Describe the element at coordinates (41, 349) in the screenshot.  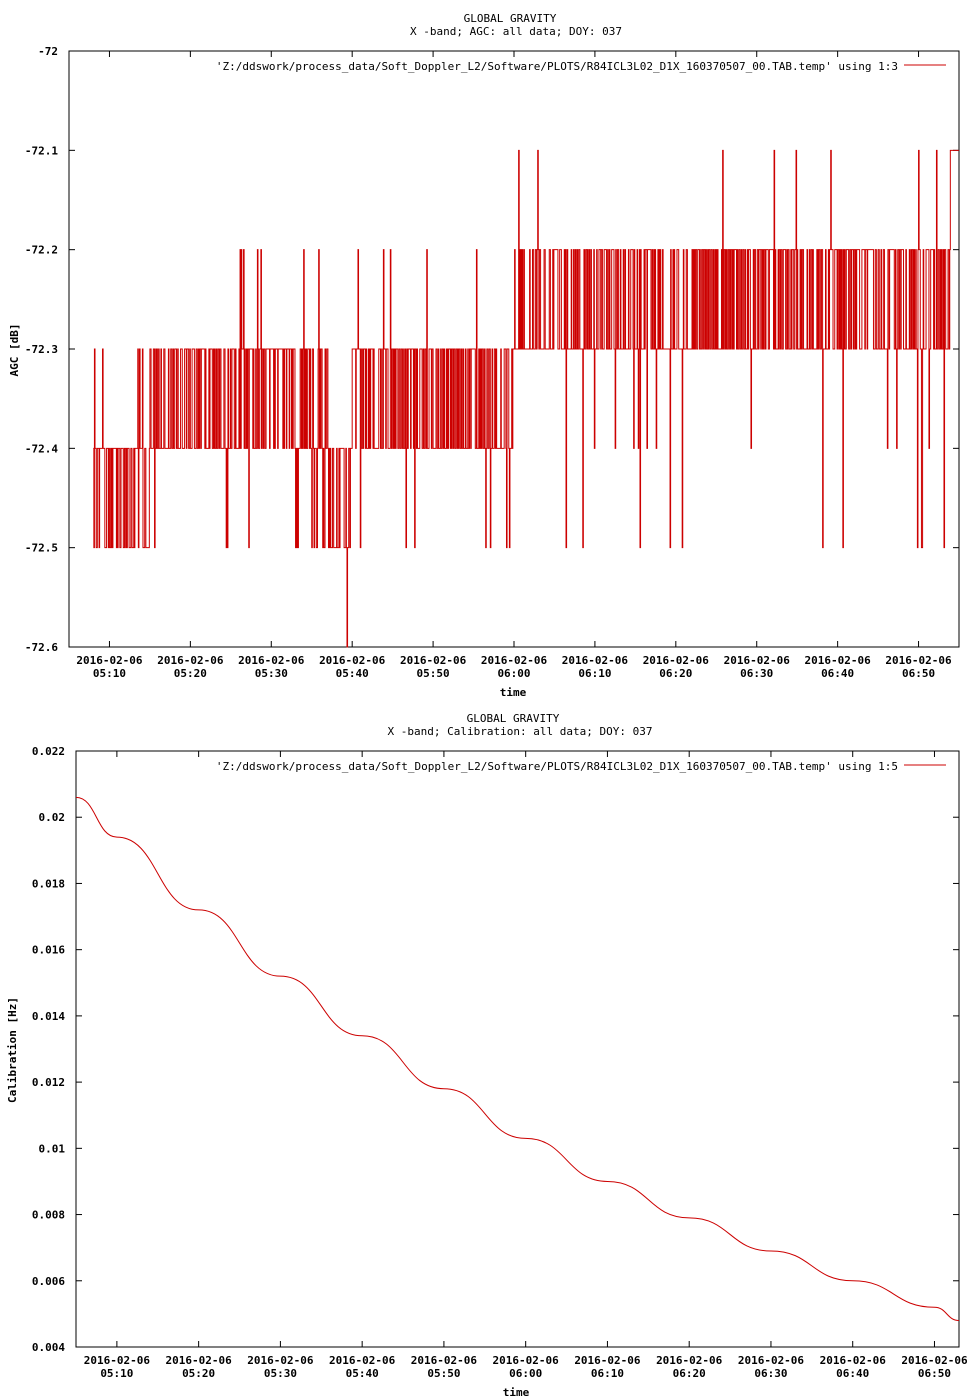
I see `y-tick-label: -72.3` at that location.